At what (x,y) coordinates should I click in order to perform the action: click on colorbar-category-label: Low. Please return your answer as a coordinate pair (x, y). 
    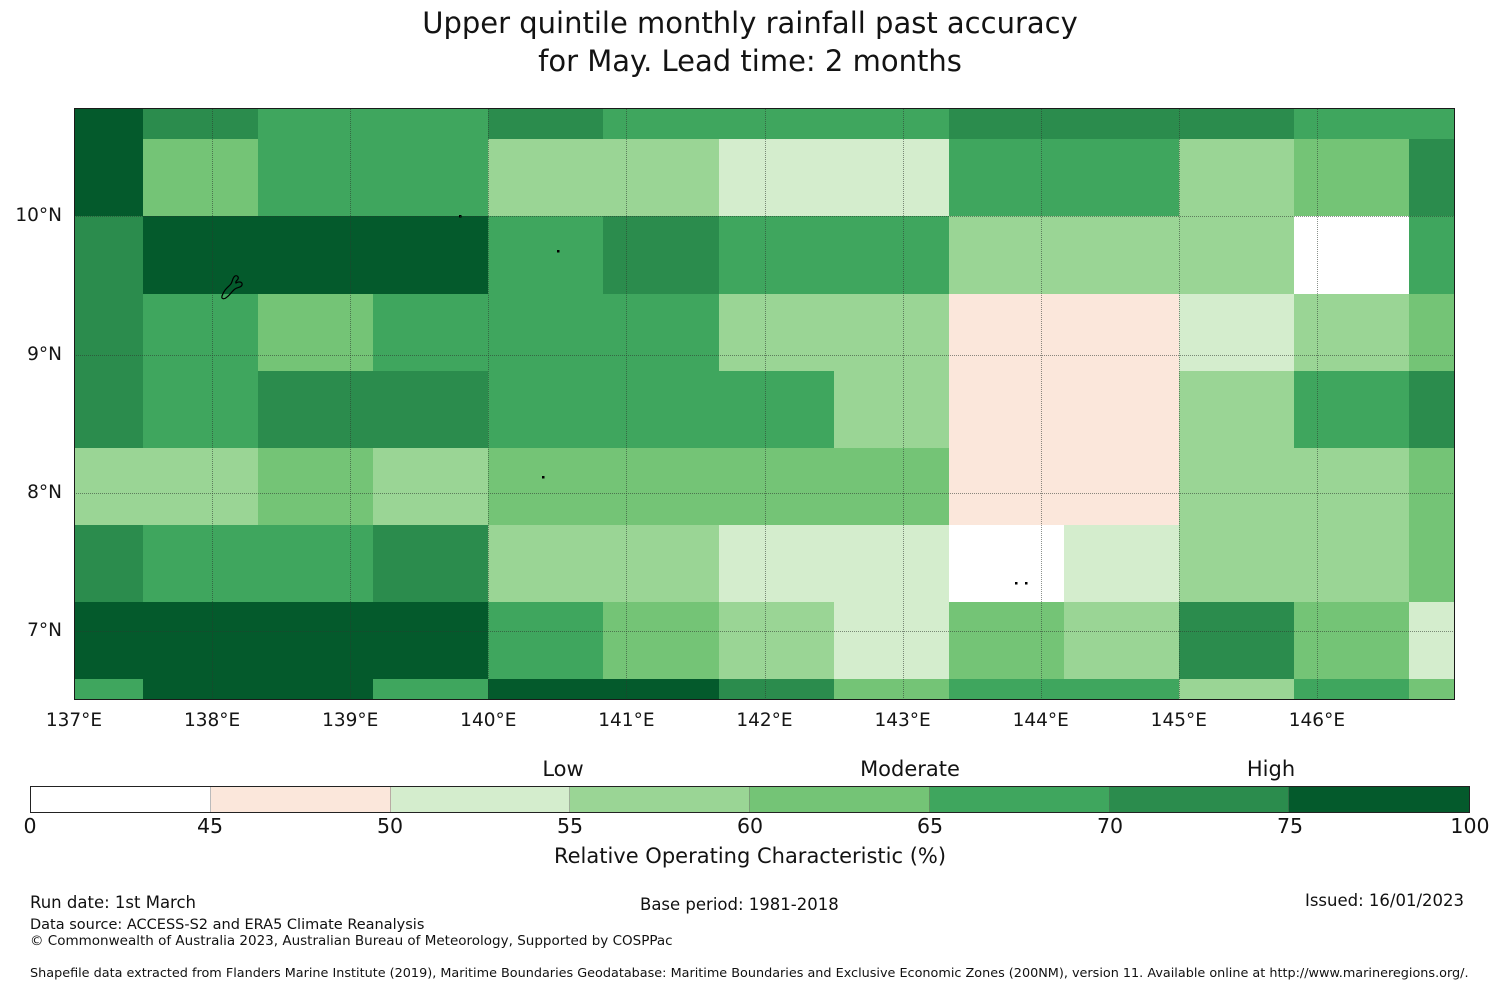
    Looking at the image, I should click on (563, 769).